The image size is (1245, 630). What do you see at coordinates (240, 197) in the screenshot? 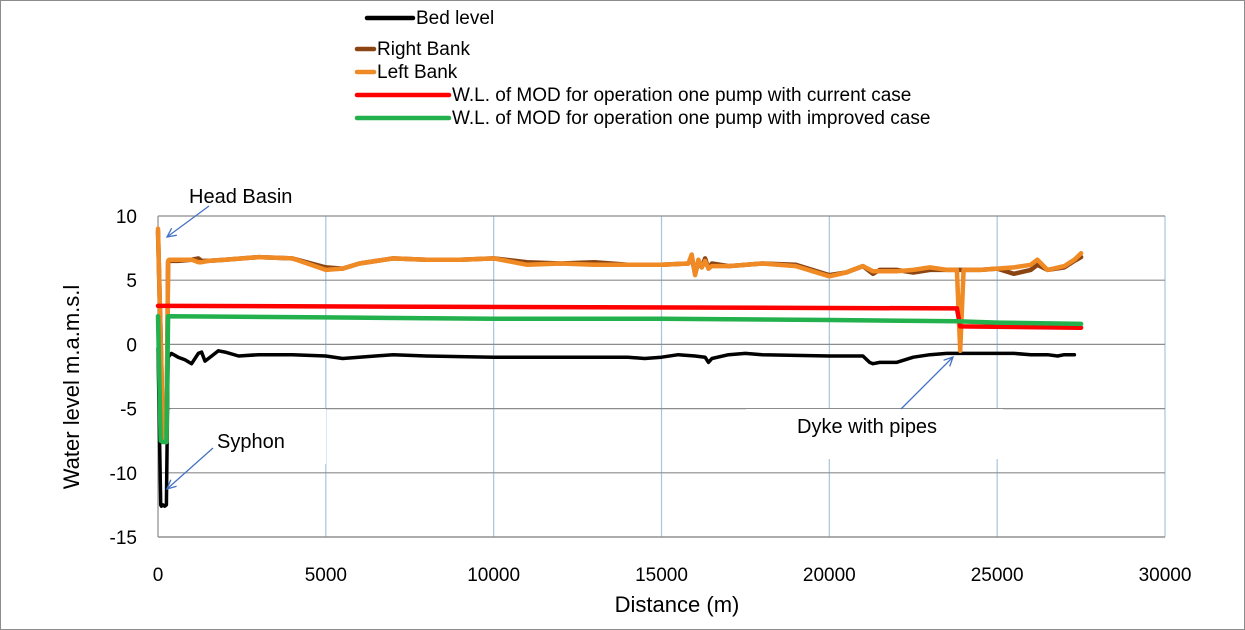
I see `annotation-label: Head Basin` at bounding box center [240, 197].